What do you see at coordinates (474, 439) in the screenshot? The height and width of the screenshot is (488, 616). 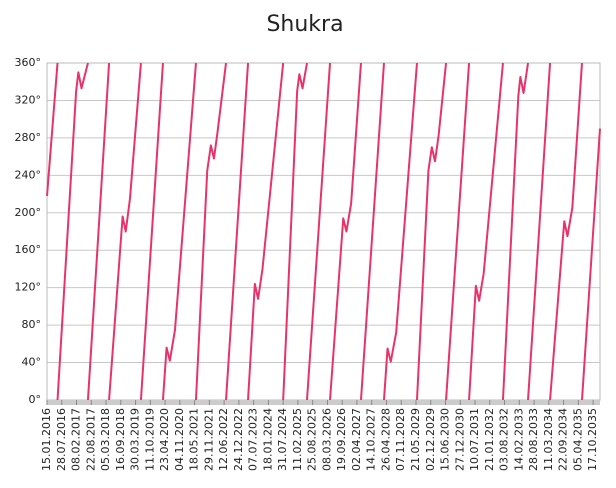 I see `x-tick-label: 10.07.2031` at bounding box center [474, 439].